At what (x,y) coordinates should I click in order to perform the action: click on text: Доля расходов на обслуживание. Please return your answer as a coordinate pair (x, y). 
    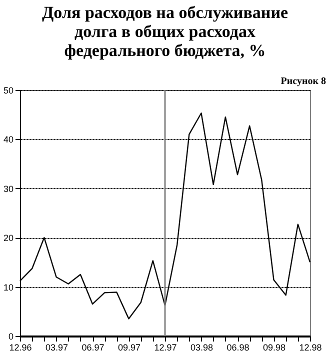
    Looking at the image, I should click on (165, 12).